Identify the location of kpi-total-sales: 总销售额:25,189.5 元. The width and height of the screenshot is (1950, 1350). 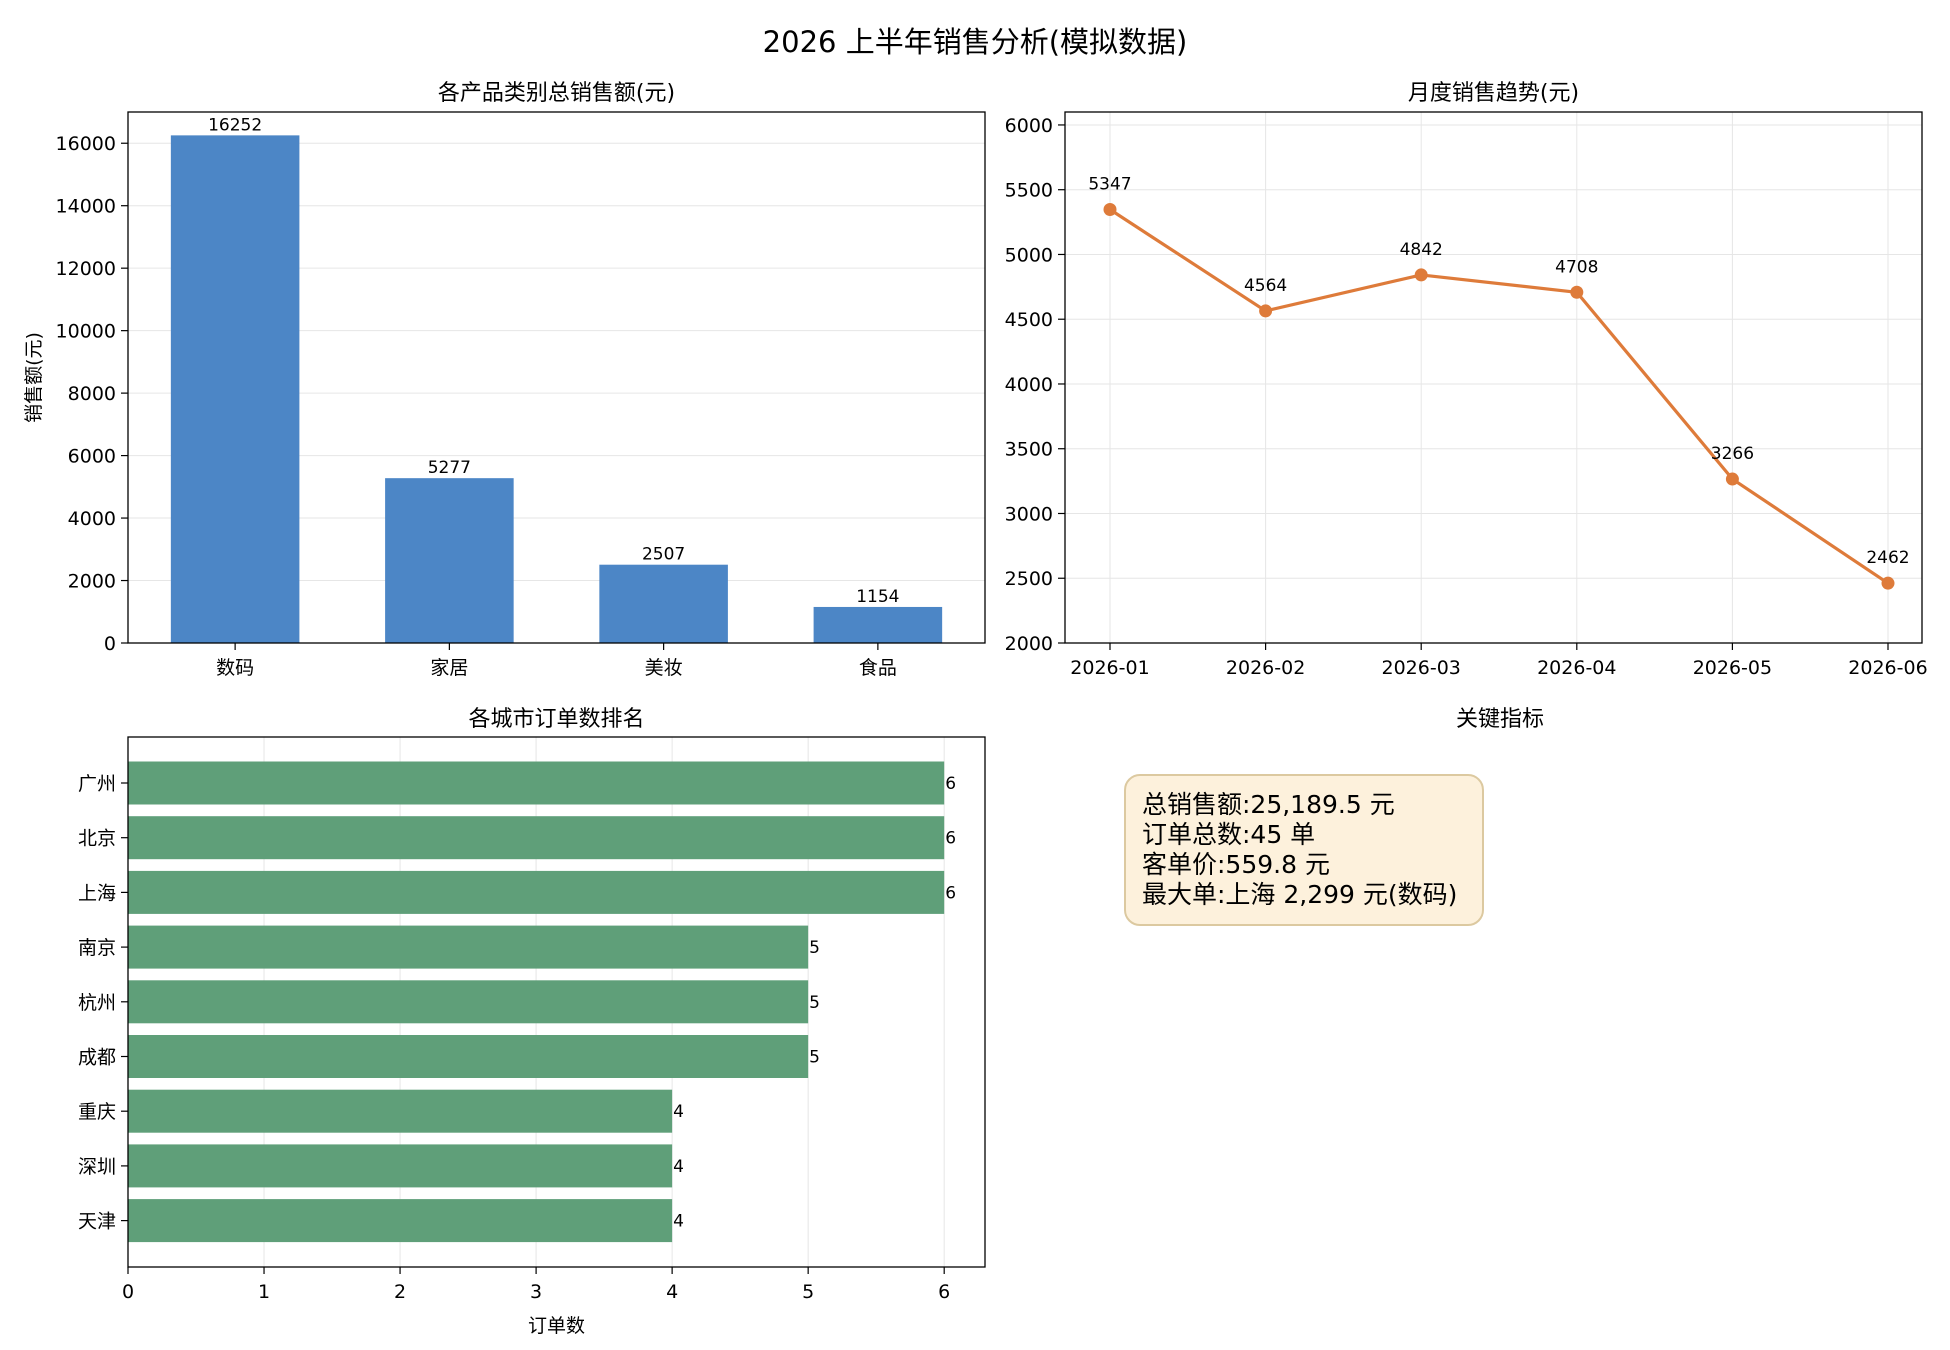
(1268, 804).